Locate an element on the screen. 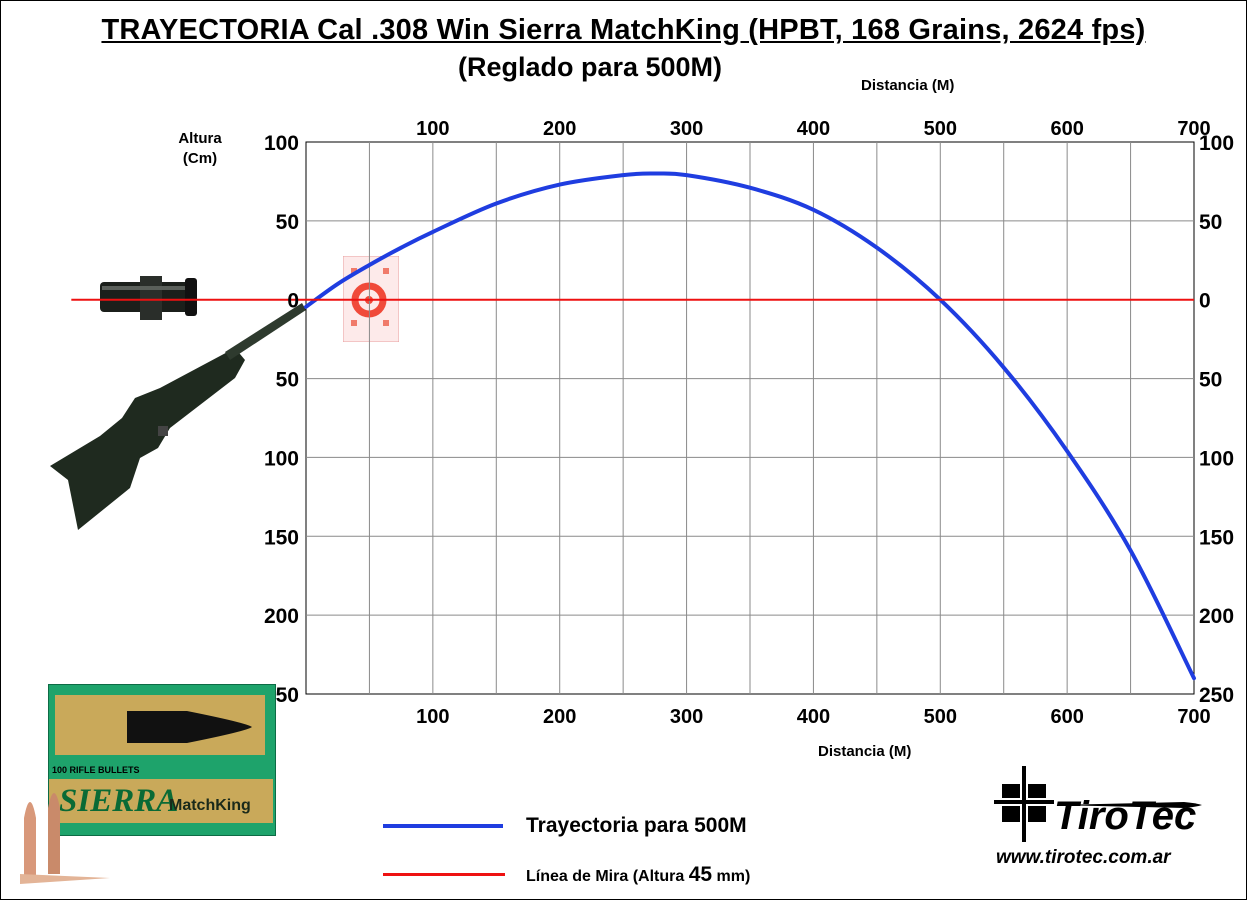  y-tick-label-right: 250 is located at coordinates (1216, 695).